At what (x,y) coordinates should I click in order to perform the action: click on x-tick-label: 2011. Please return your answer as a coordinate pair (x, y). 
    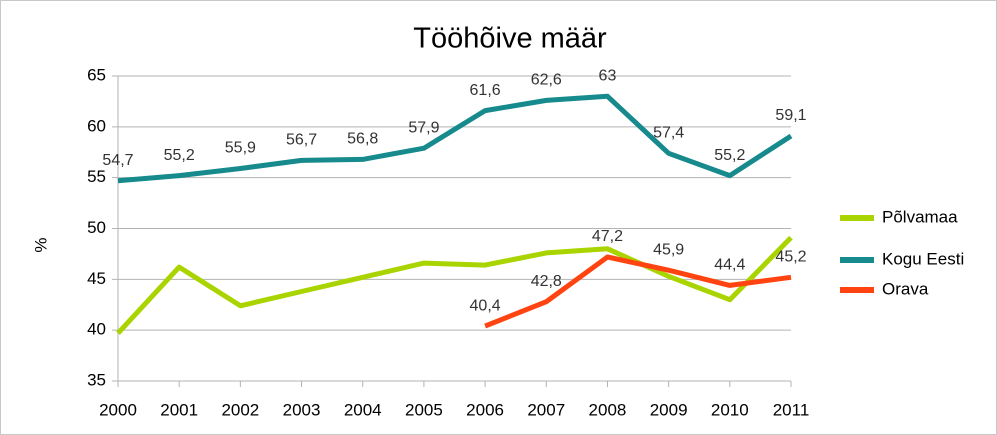
    Looking at the image, I should click on (791, 409).